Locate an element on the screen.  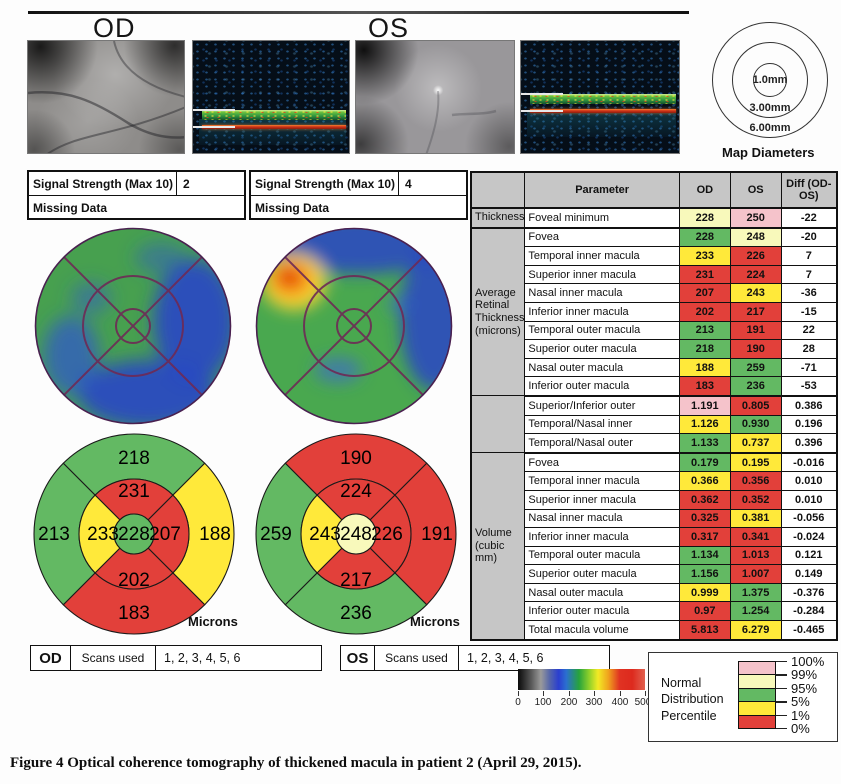
os-value-cell: 0.805 is located at coordinates (755, 405).